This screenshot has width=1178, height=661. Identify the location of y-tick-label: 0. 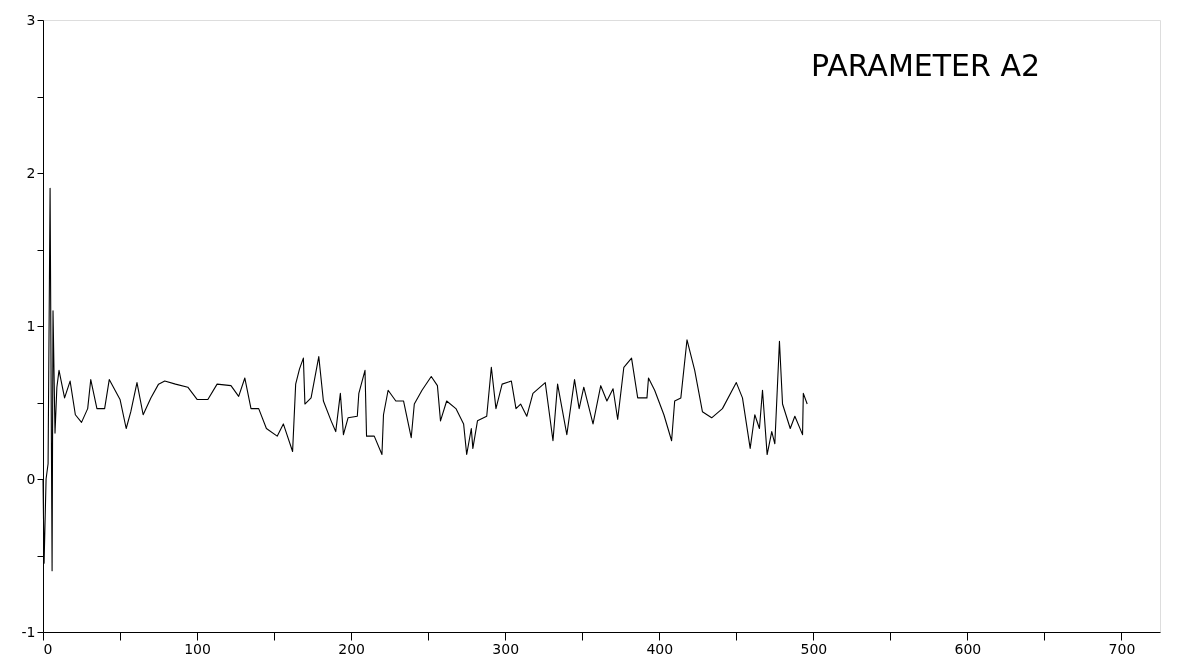
(31, 478).